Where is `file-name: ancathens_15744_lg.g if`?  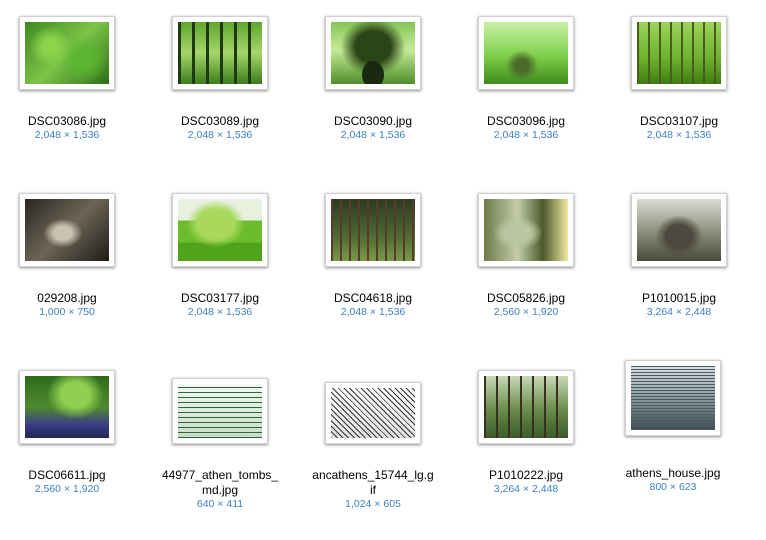 file-name: ancathens_15744_lg.g if is located at coordinates (373, 482).